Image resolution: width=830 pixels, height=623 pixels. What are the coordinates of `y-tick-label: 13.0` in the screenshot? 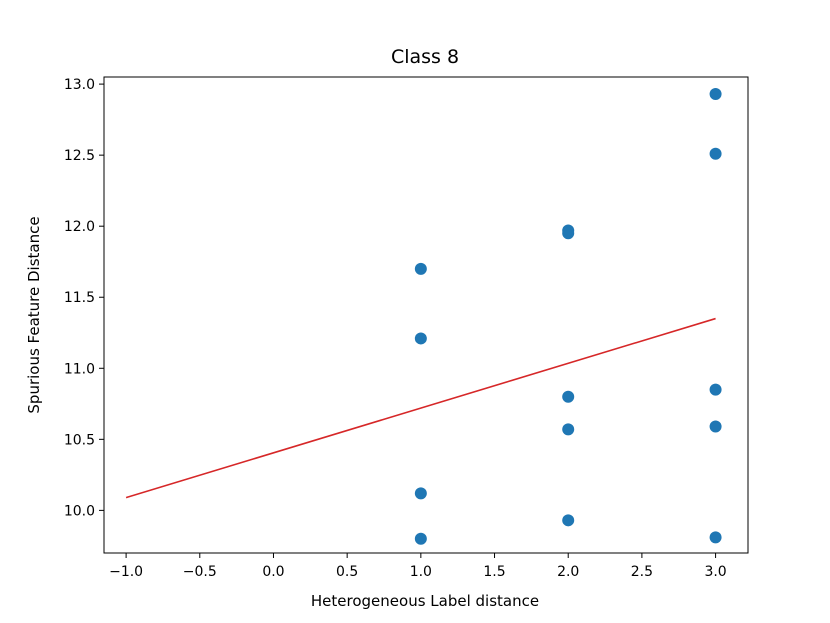 It's located at (79, 85).